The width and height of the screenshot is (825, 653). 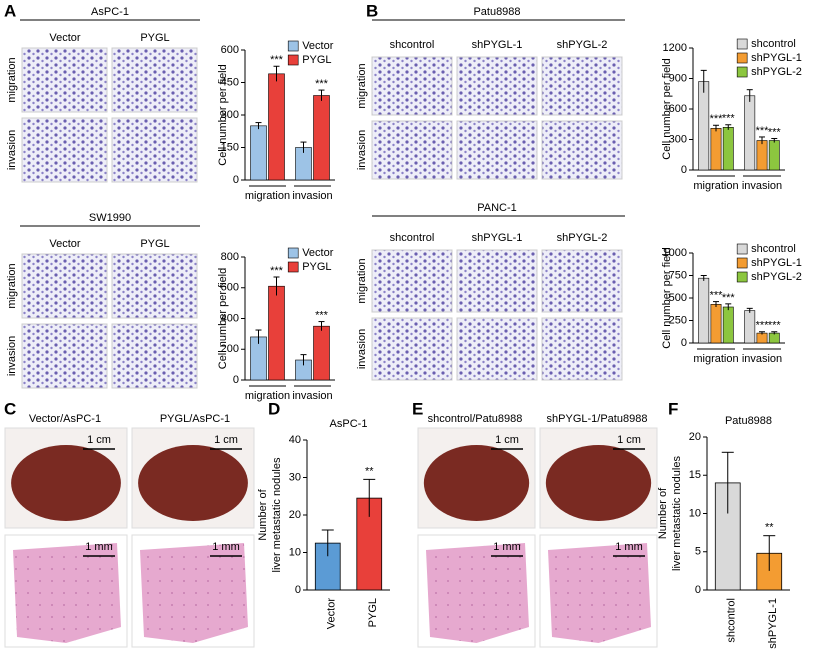 What do you see at coordinates (748, 421) in the screenshot?
I see `chart-title: Patu8988` at bounding box center [748, 421].